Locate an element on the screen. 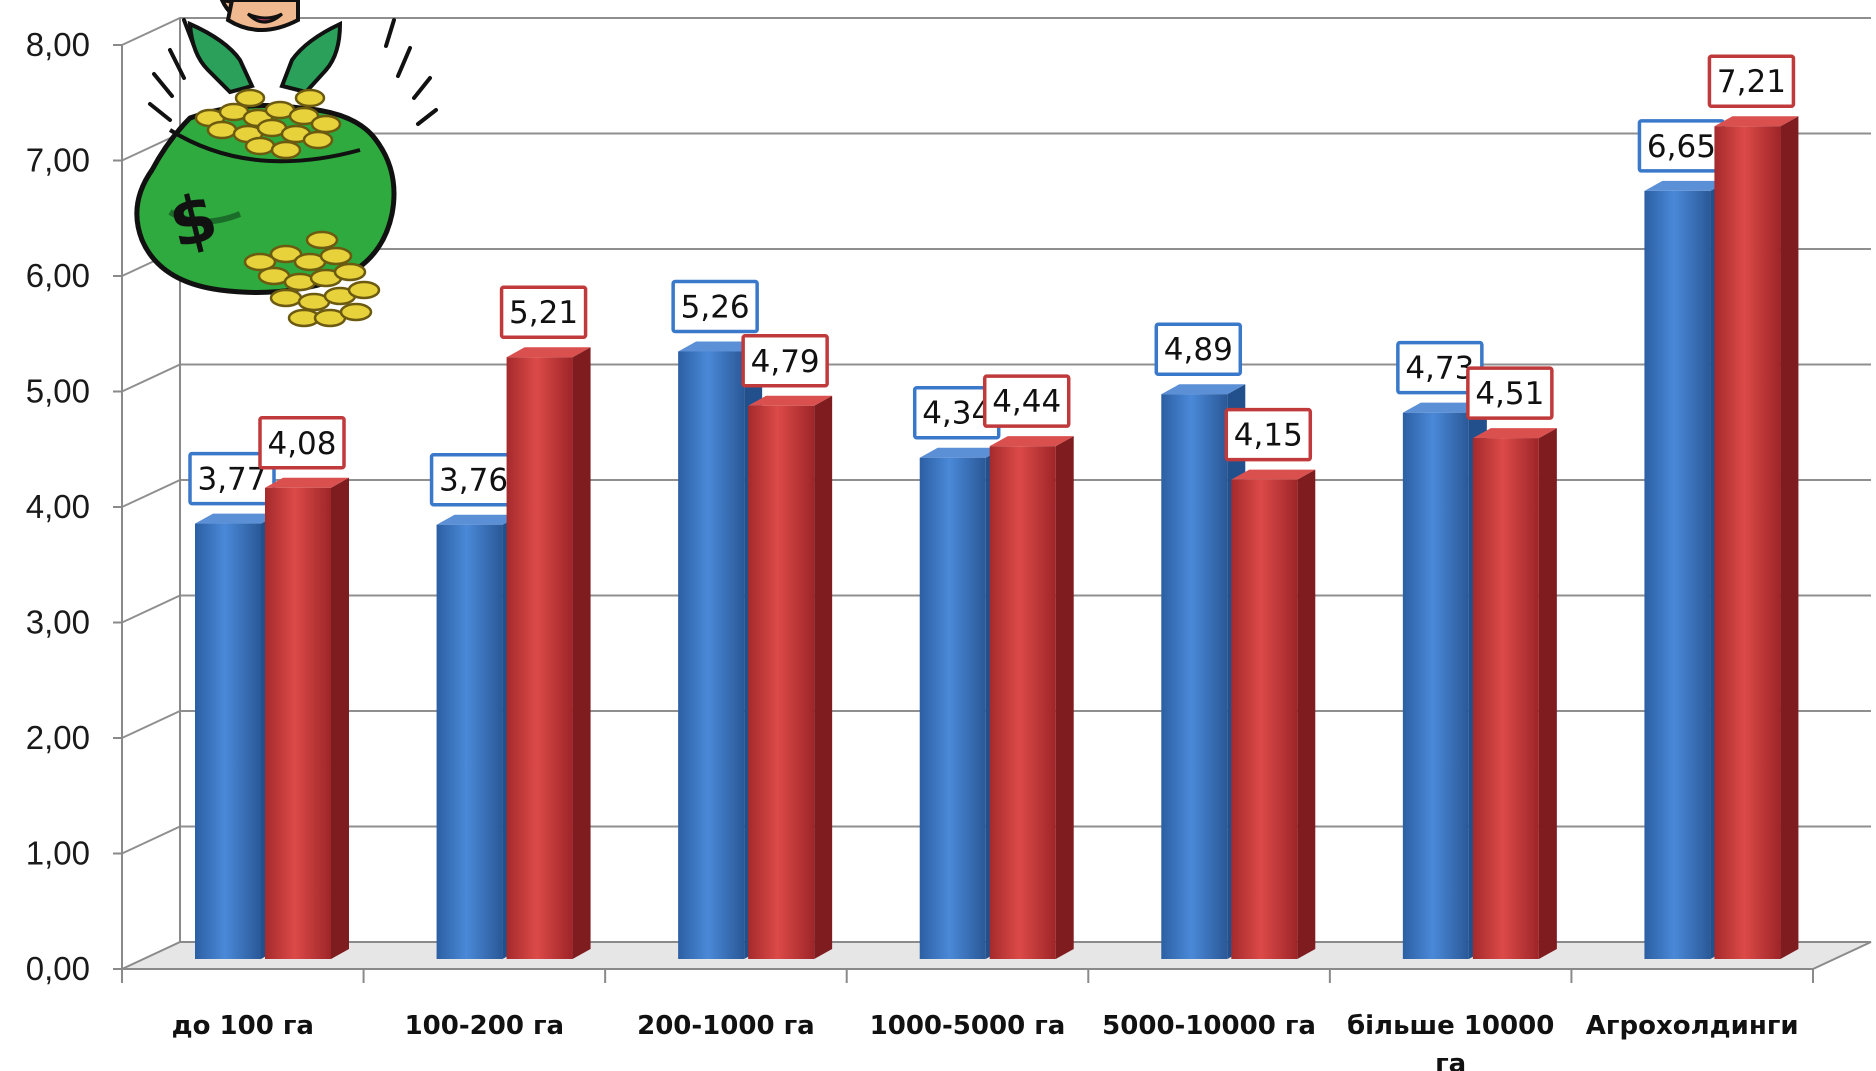  data-label-text: 3,76 is located at coordinates (473, 481).